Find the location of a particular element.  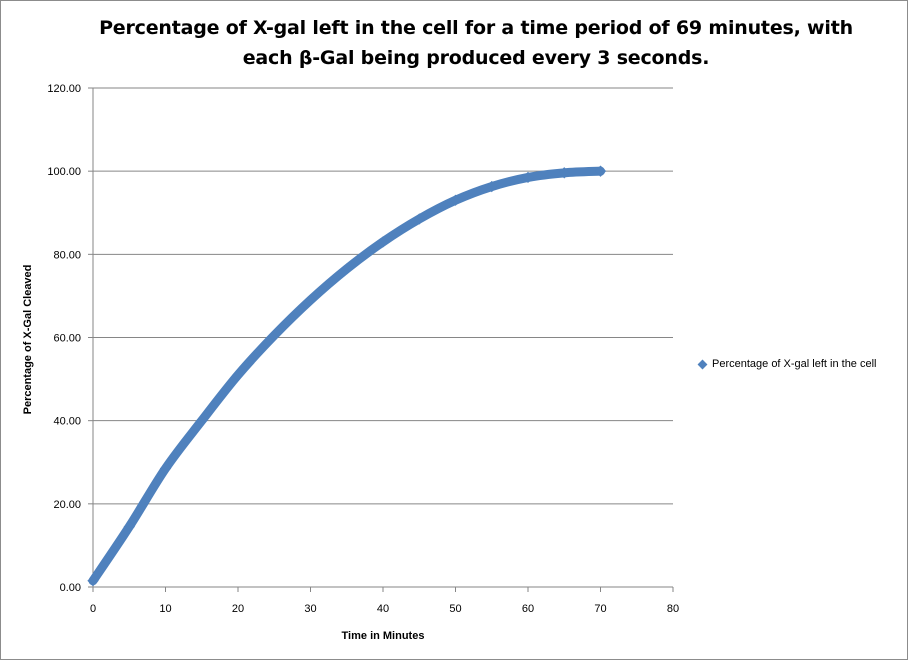

x-tick-label: 30 is located at coordinates (310, 609).